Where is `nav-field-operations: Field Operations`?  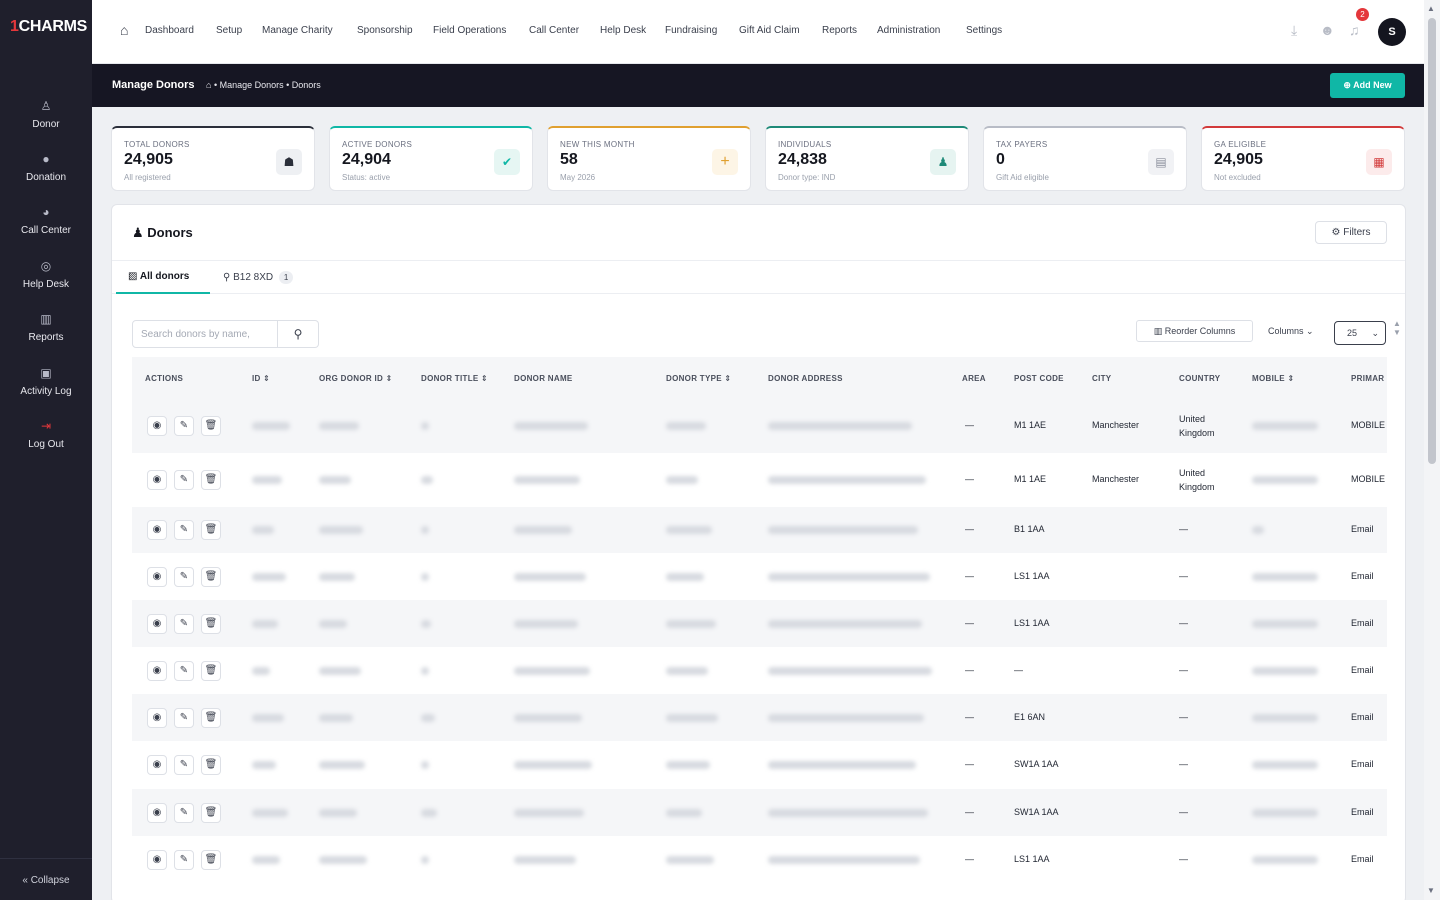 nav-field-operations: Field Operations is located at coordinates (470, 30).